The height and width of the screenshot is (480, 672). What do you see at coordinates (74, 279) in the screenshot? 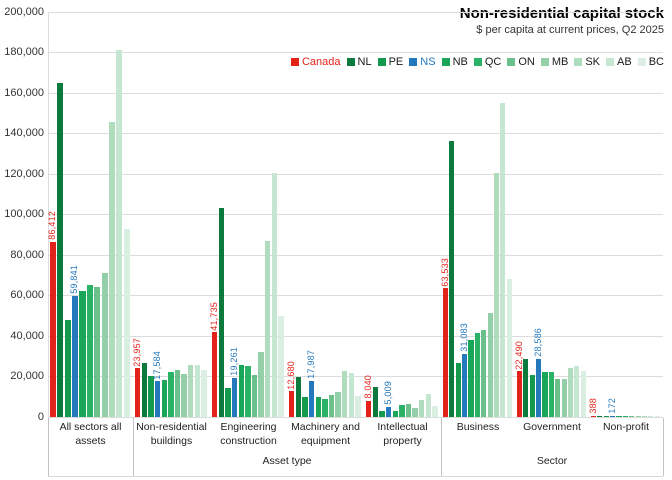
I see `bar-value-label: 59,841` at bounding box center [74, 279].